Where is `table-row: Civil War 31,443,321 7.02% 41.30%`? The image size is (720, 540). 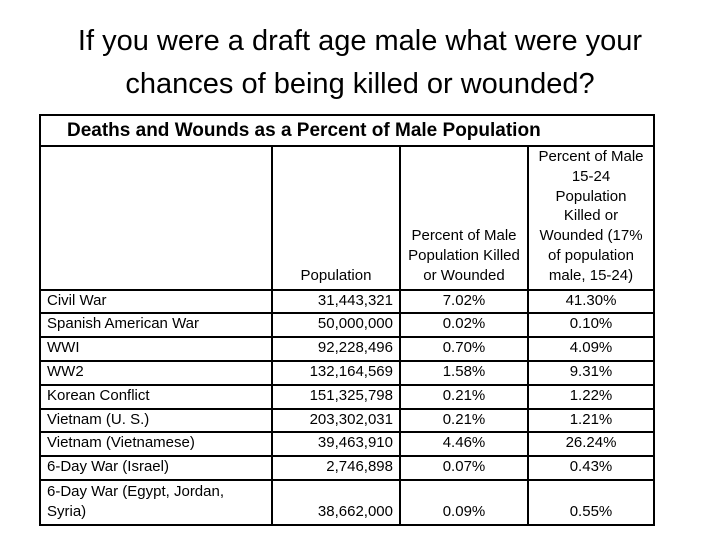
table-row: Civil War 31,443,321 7.02% 41.30% is located at coordinates (347, 301).